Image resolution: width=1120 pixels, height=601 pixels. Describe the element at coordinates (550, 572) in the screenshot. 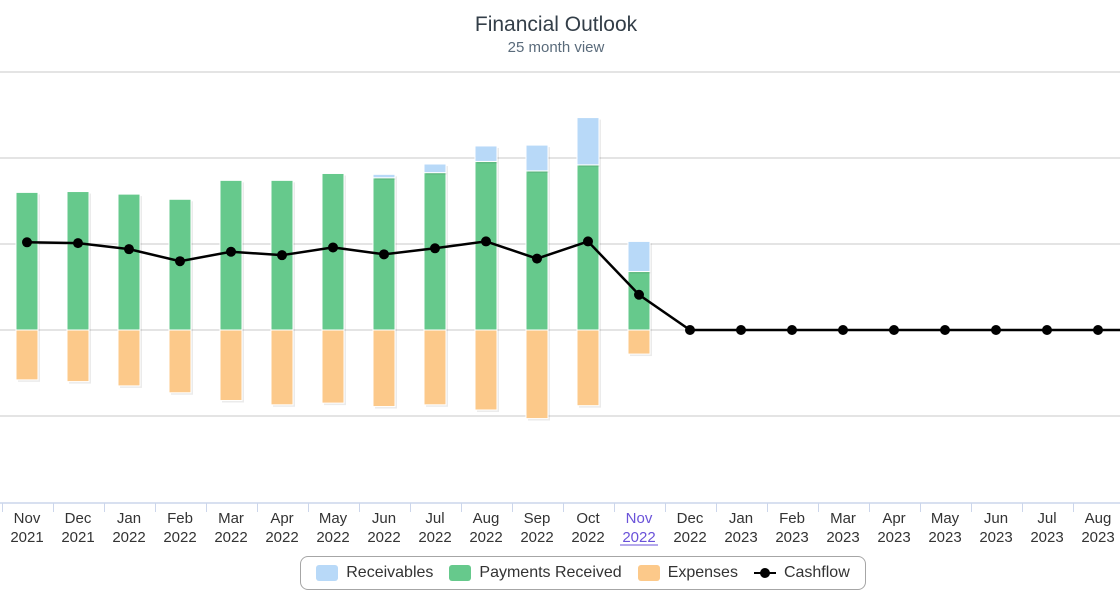

I see `legend-label-payments-received: Payments Received` at that location.